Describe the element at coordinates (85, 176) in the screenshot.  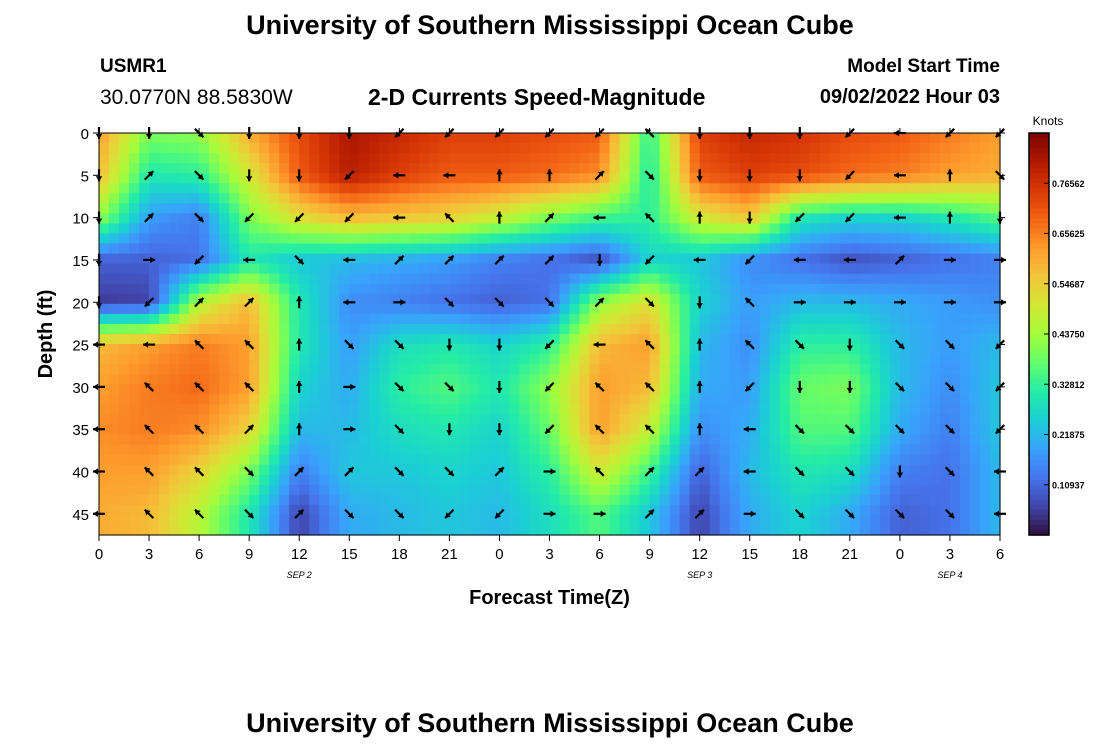
I see `y-tick-label: 5` at that location.